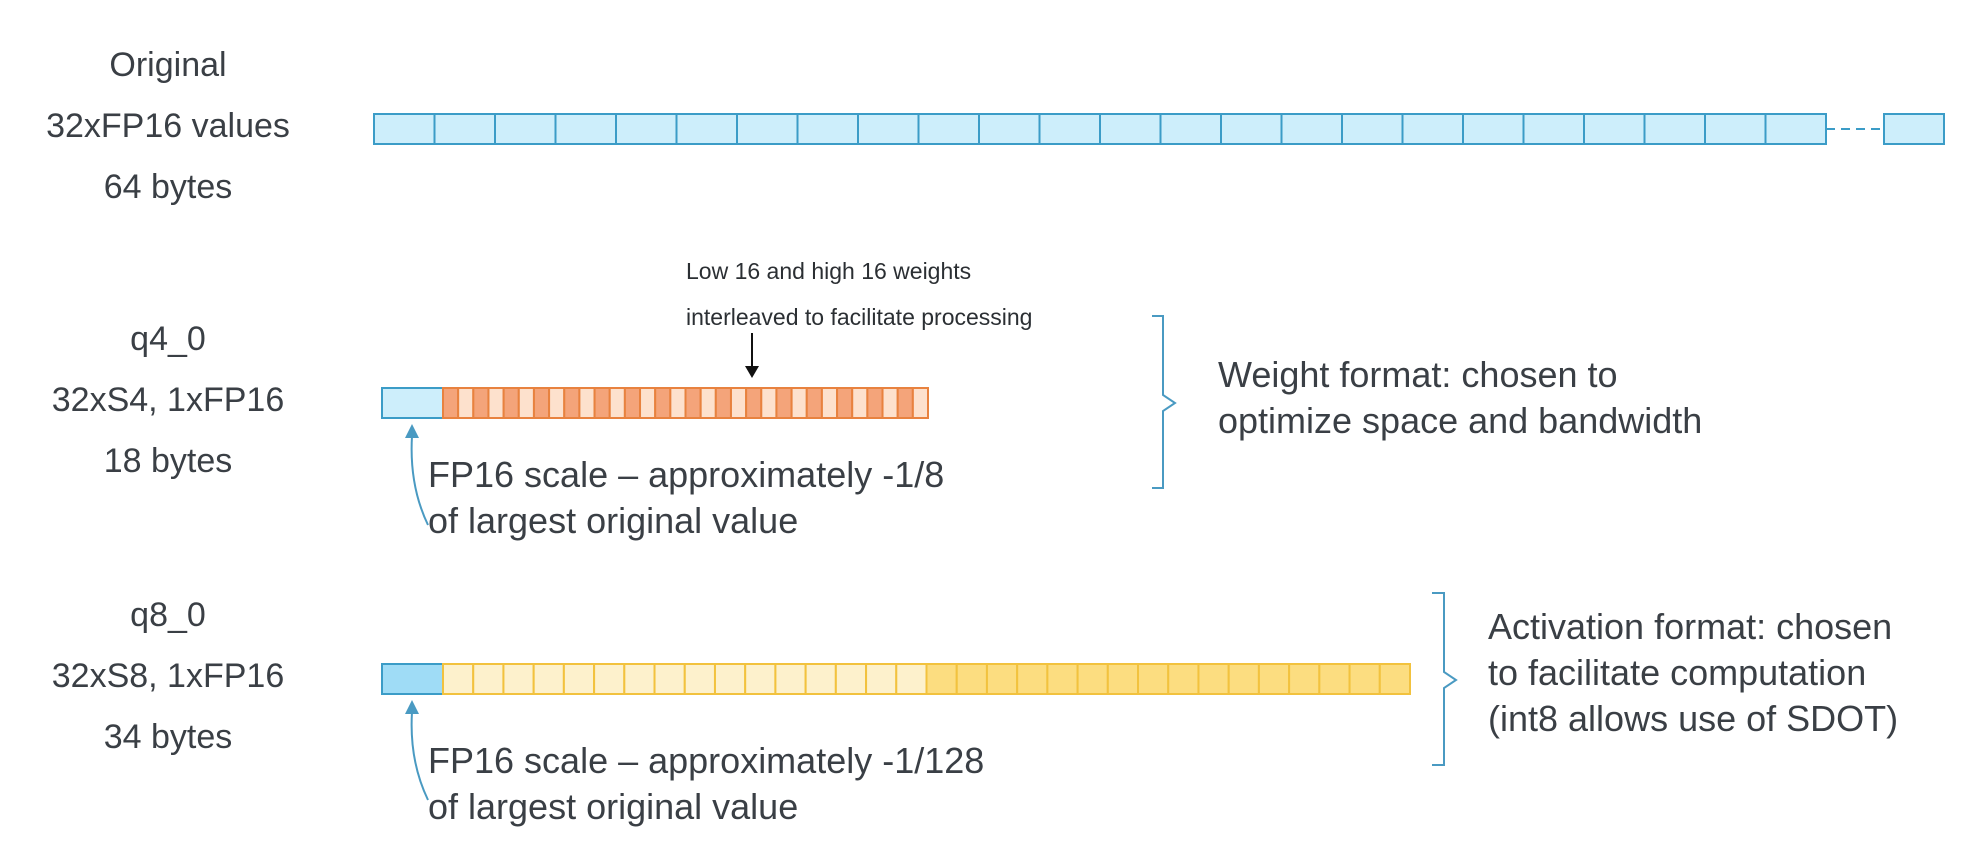  What do you see at coordinates (168, 126) in the screenshot?
I see `original-format: 32xFP16 values` at bounding box center [168, 126].